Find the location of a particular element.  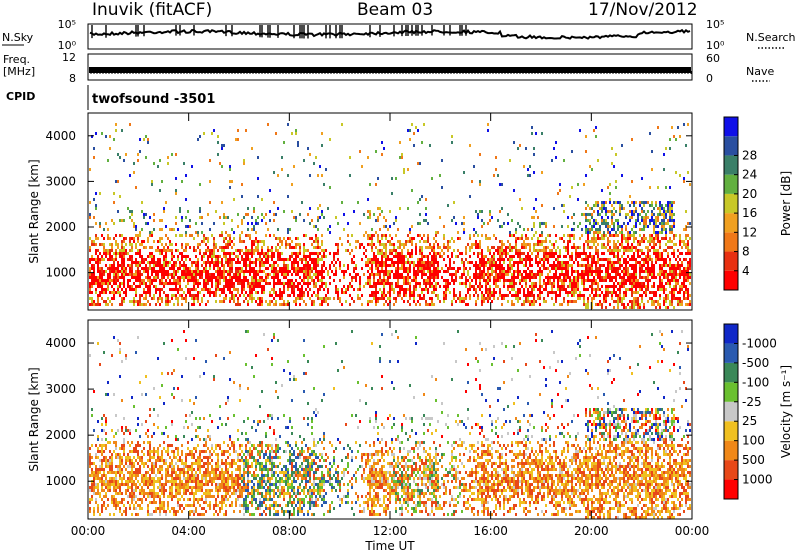

freq-left-tick: 12 is located at coordinates (69, 57).